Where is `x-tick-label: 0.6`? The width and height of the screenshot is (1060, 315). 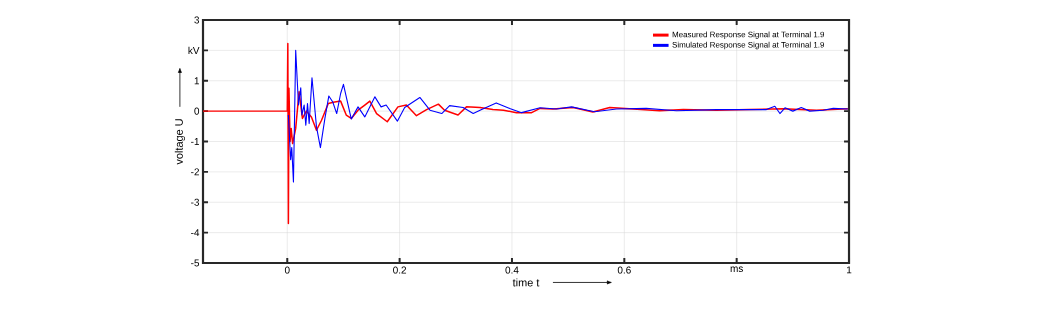 x-tick-label: 0.6 is located at coordinates (624, 270).